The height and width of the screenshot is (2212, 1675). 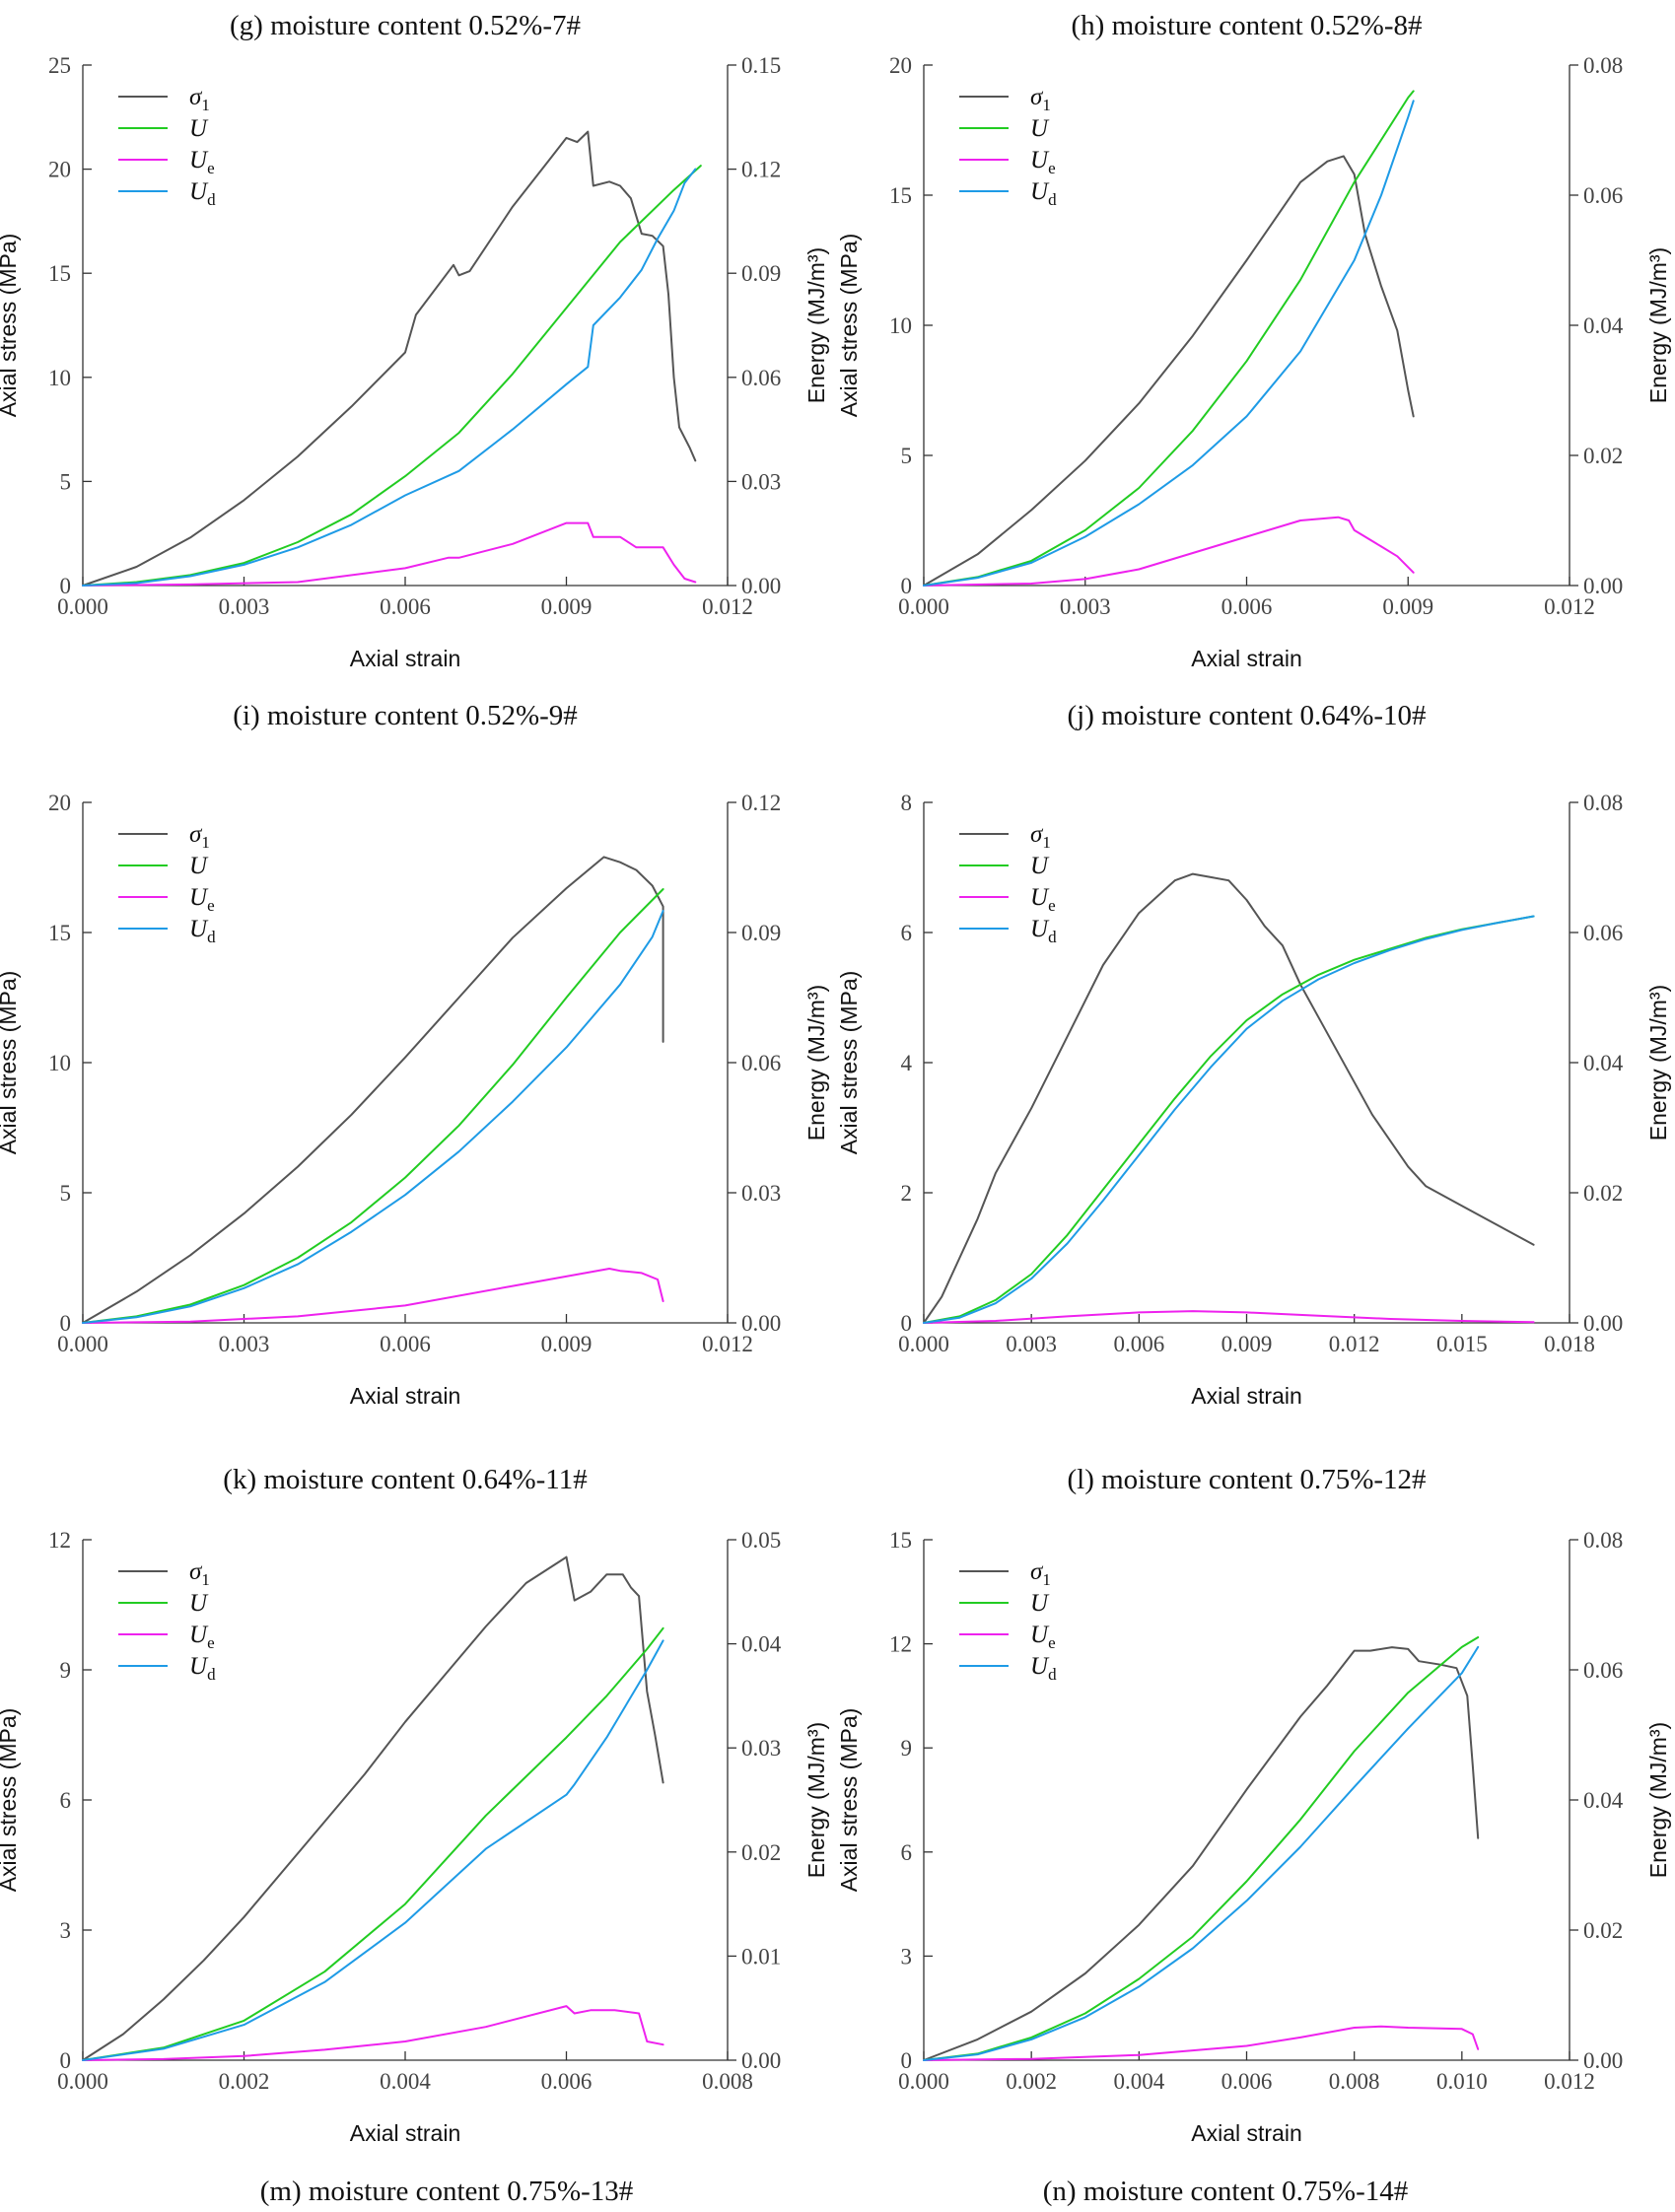 What do you see at coordinates (60, 66) in the screenshot?
I see `y-tick-label: 25` at bounding box center [60, 66].